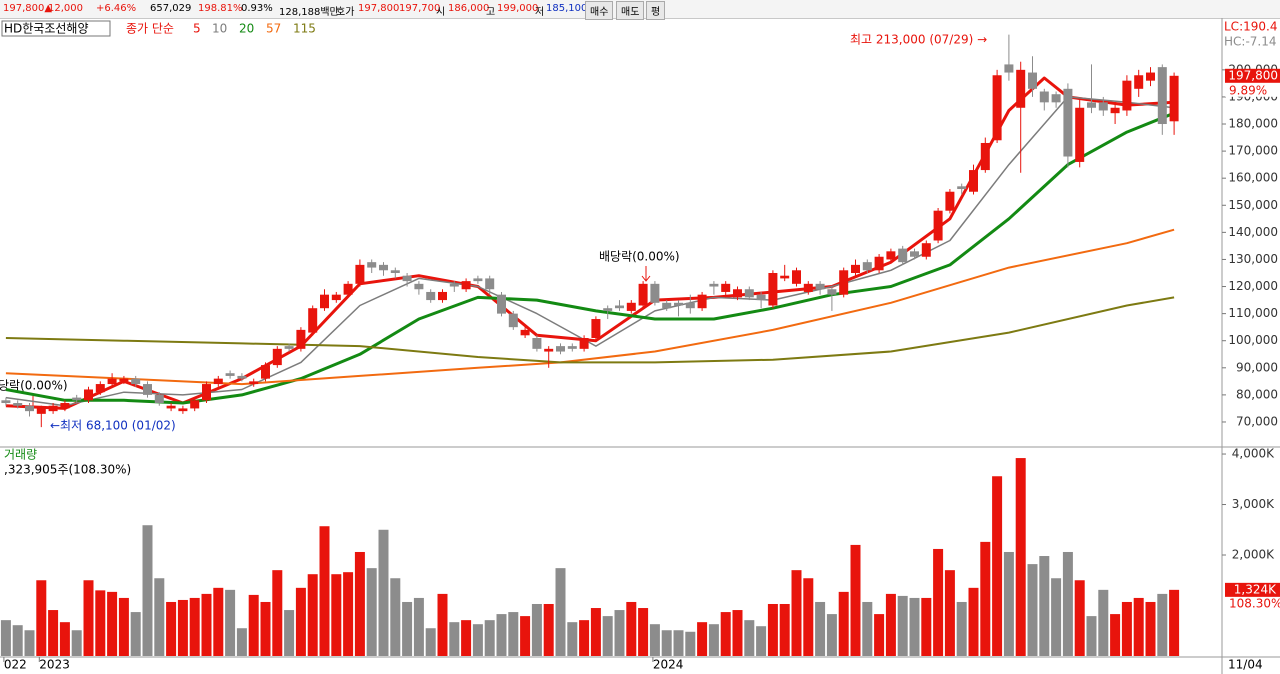 The height and width of the screenshot is (674, 1280). What do you see at coordinates (1253, 232) in the screenshot?
I see `y-tick-label: 140,000` at bounding box center [1253, 232].